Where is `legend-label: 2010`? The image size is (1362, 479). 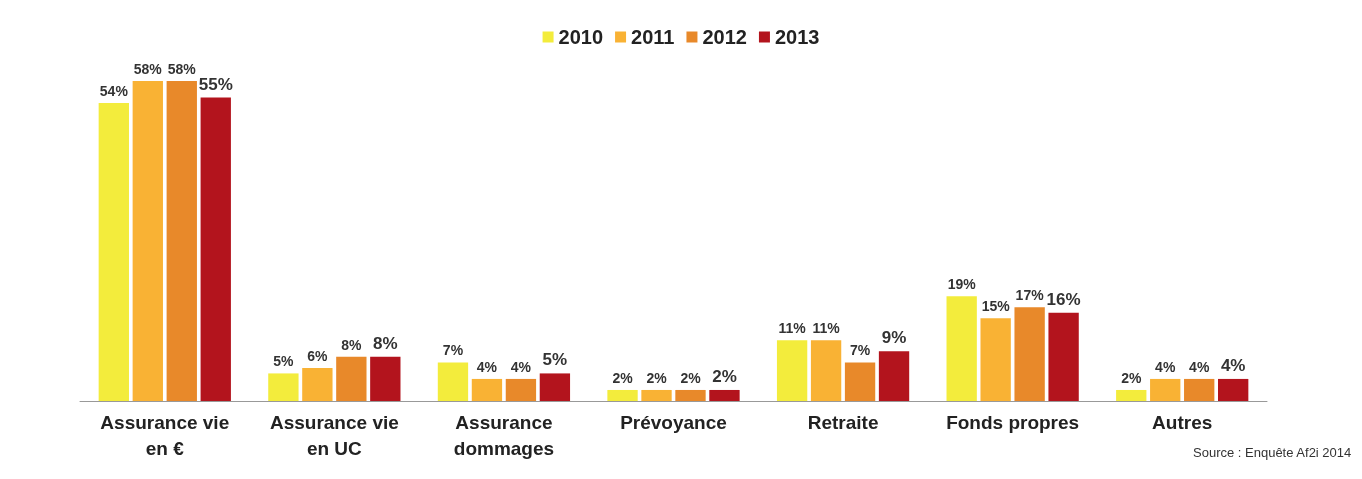
legend-label: 2010 is located at coordinates (581, 37).